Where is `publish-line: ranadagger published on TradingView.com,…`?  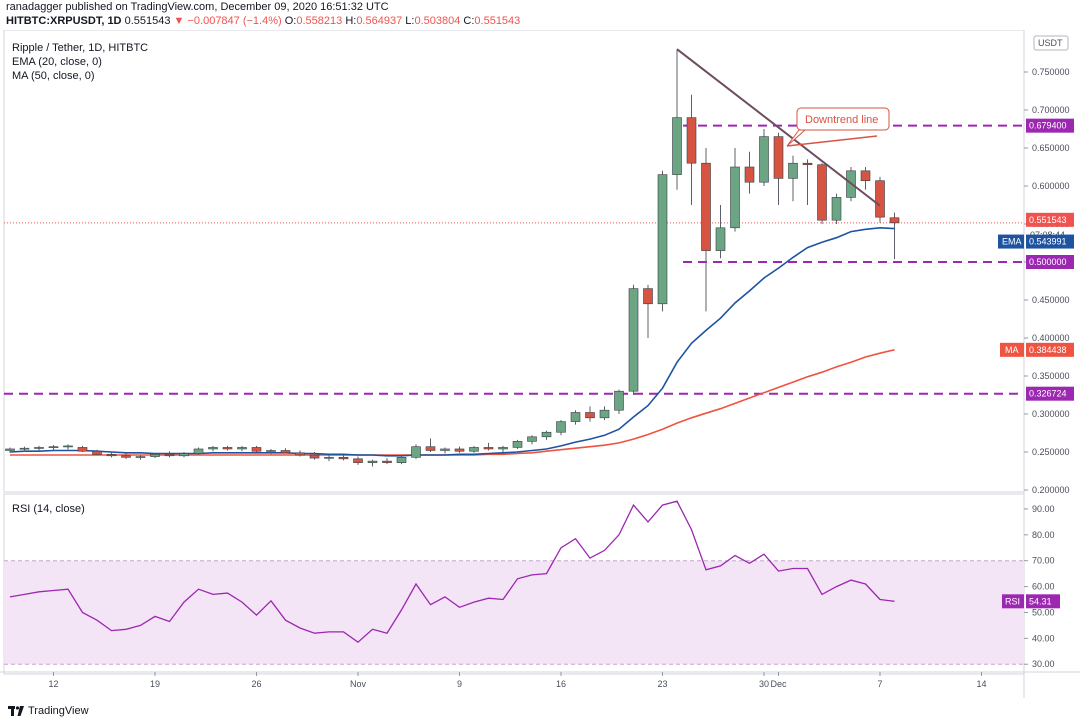
publish-line: ranadagger published on TradingView.com,… is located at coordinates (197, 7).